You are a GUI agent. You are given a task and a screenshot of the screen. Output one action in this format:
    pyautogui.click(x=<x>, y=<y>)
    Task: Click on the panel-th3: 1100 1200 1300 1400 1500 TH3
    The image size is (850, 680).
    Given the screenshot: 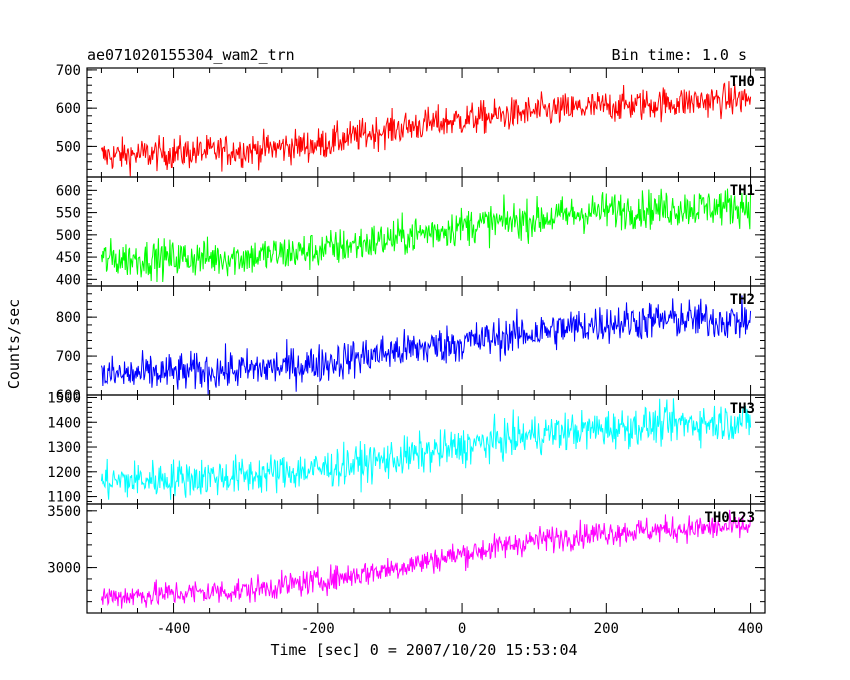 What is the action you would take?
    pyautogui.click(x=406, y=448)
    